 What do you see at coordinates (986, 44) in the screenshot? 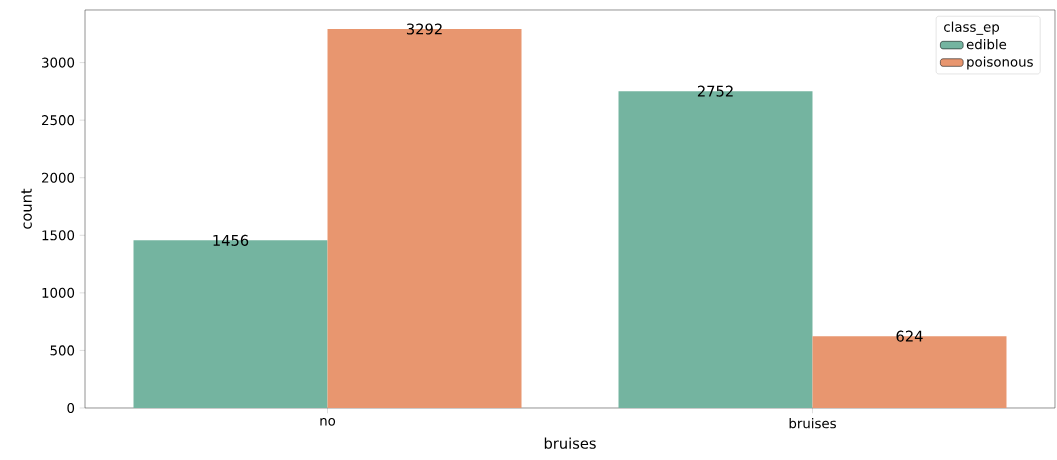
I see `legend-label: edible` at bounding box center [986, 44].